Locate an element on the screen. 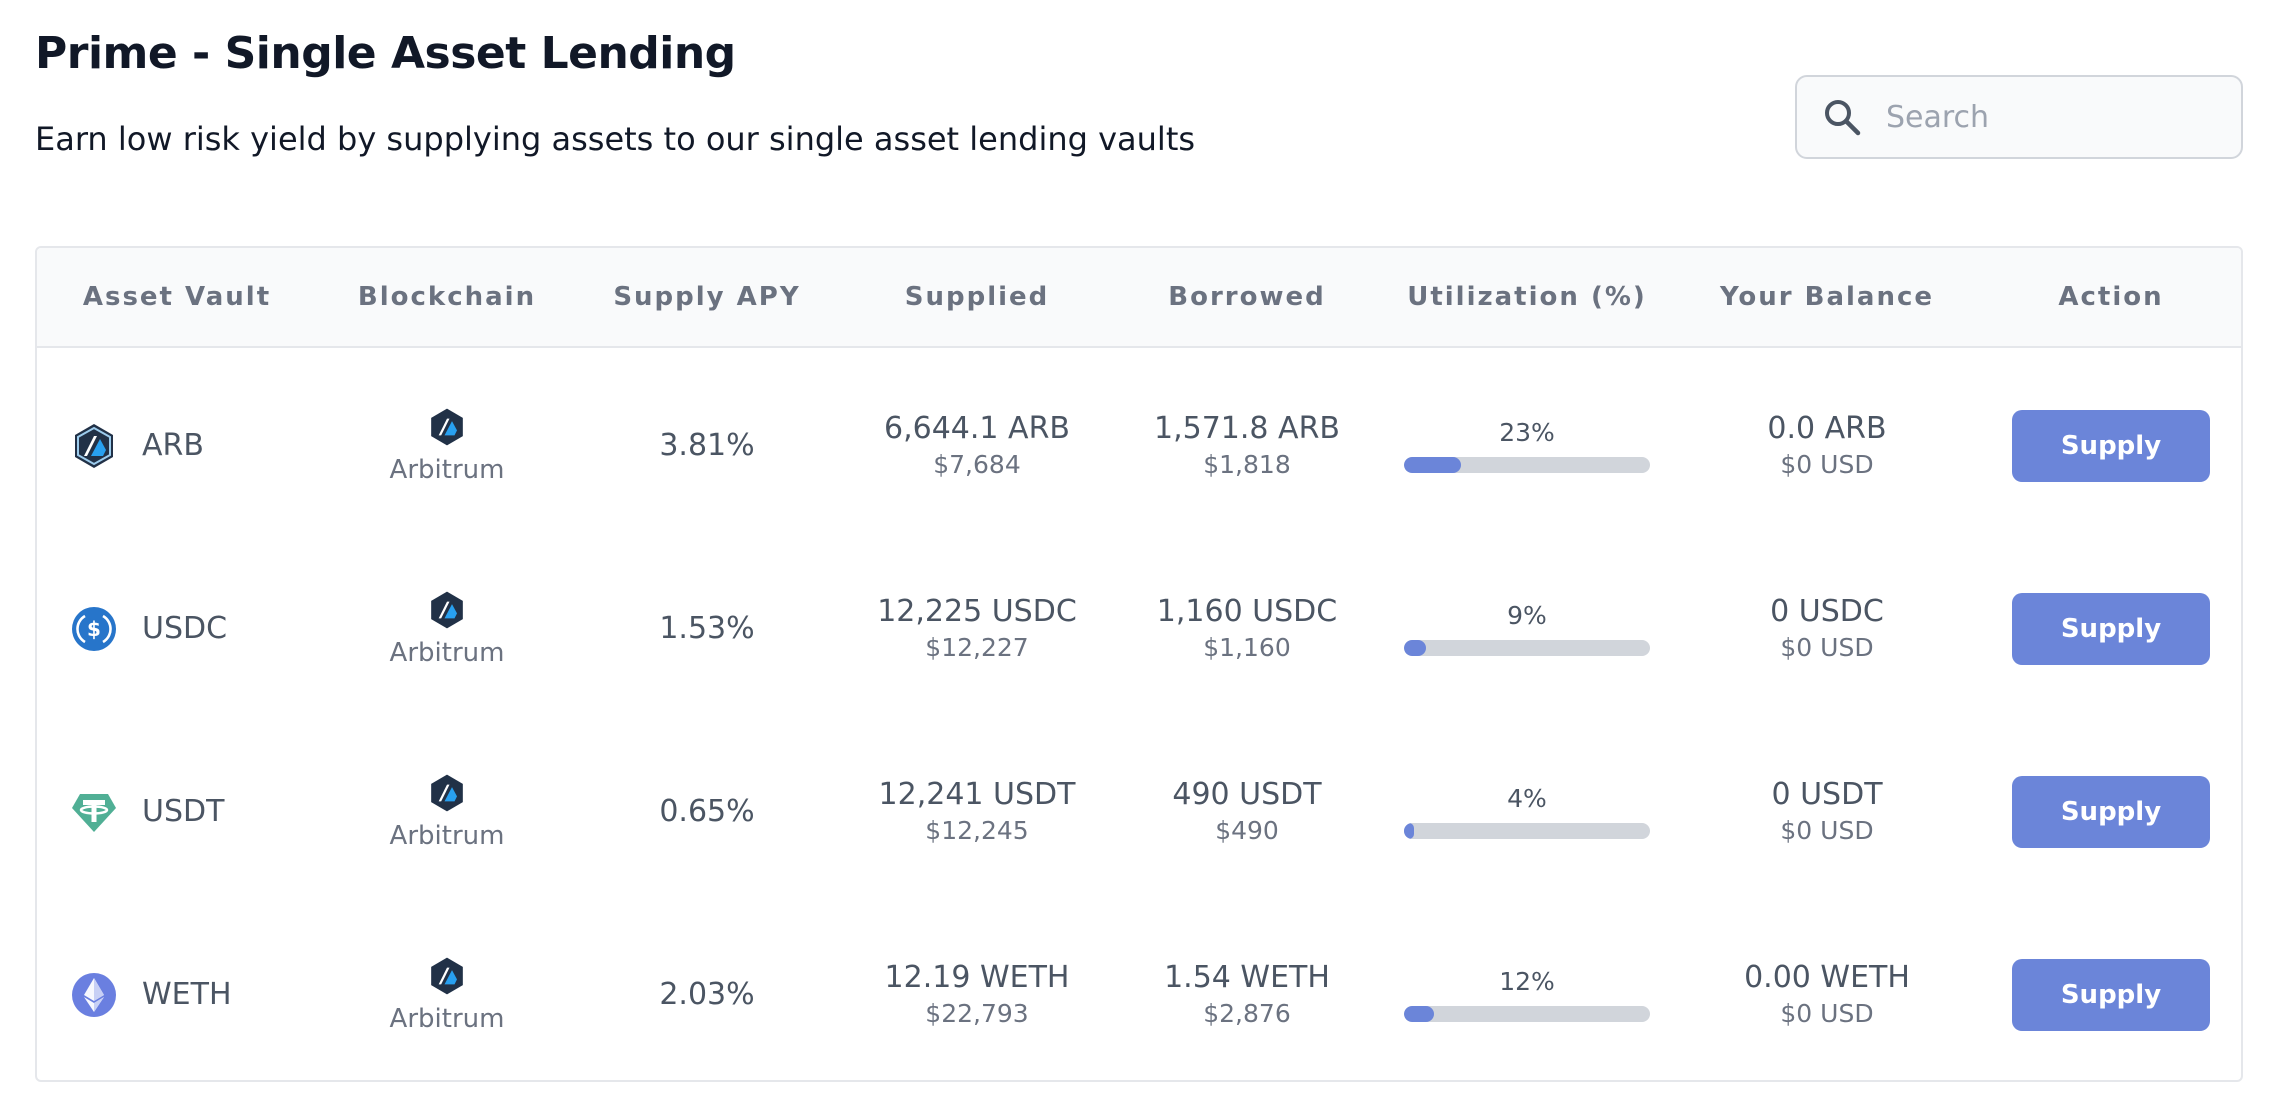 The height and width of the screenshot is (1118, 2272). asset-cell: USDT is located at coordinates (177, 812).